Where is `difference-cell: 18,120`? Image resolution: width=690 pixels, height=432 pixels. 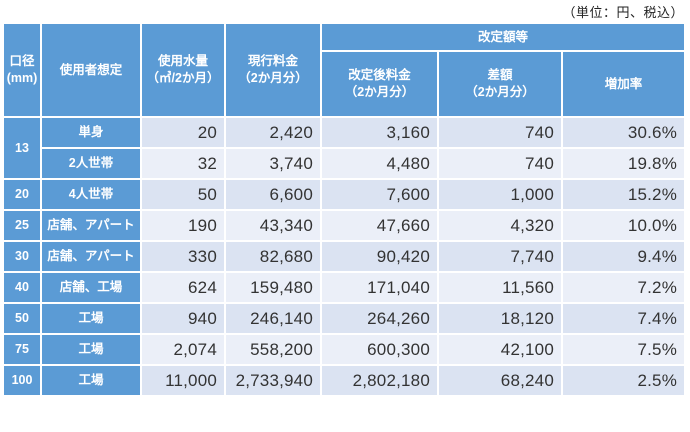
difference-cell: 18,120 is located at coordinates (500, 318).